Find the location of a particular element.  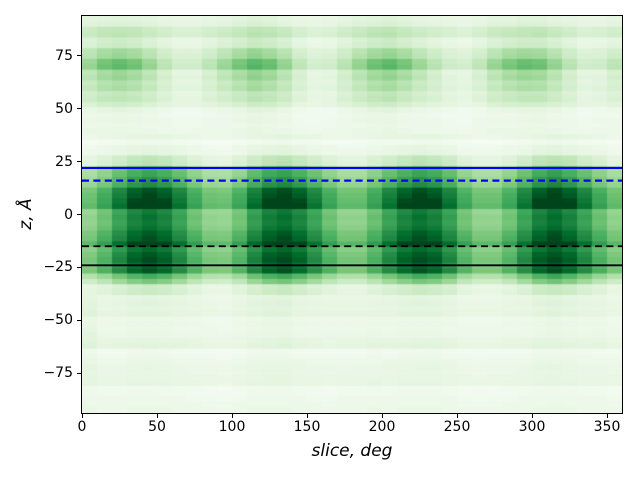

y-tick-label: 25 is located at coordinates (64, 161).